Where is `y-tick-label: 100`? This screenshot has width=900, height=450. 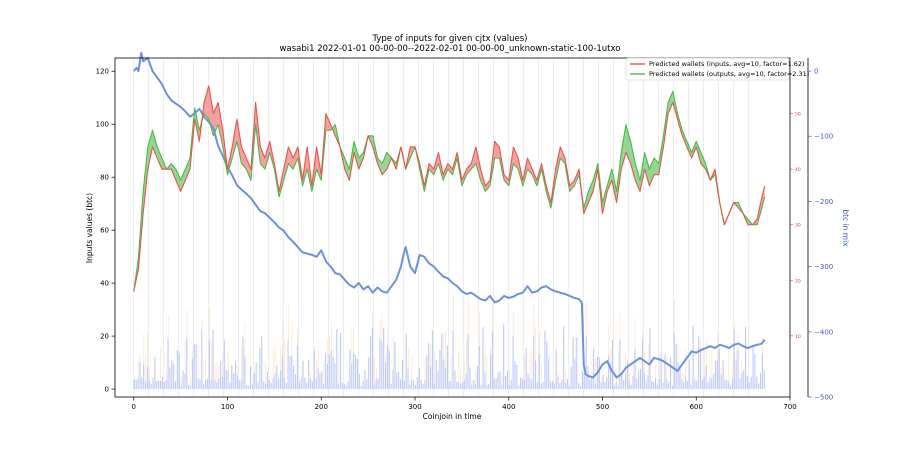 y-tick-label: 100 is located at coordinates (102, 125).